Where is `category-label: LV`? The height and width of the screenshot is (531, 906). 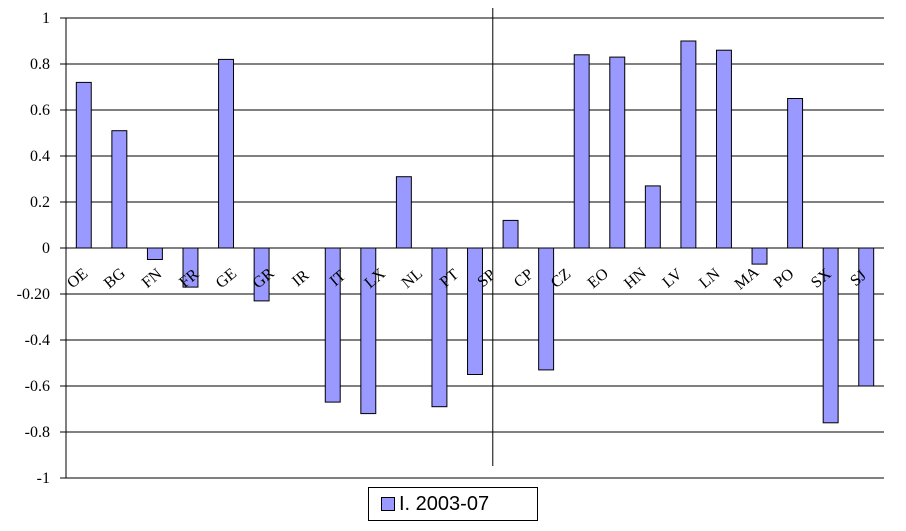 category-label: LV is located at coordinates (673, 278).